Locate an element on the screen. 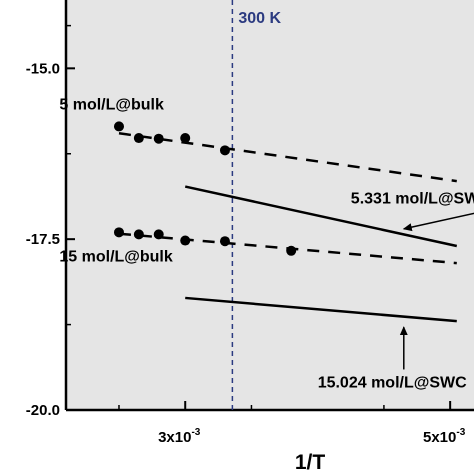 This screenshot has width=474, height=474. x-tick-label: 5x10⁻³ is located at coordinates (444, 436).